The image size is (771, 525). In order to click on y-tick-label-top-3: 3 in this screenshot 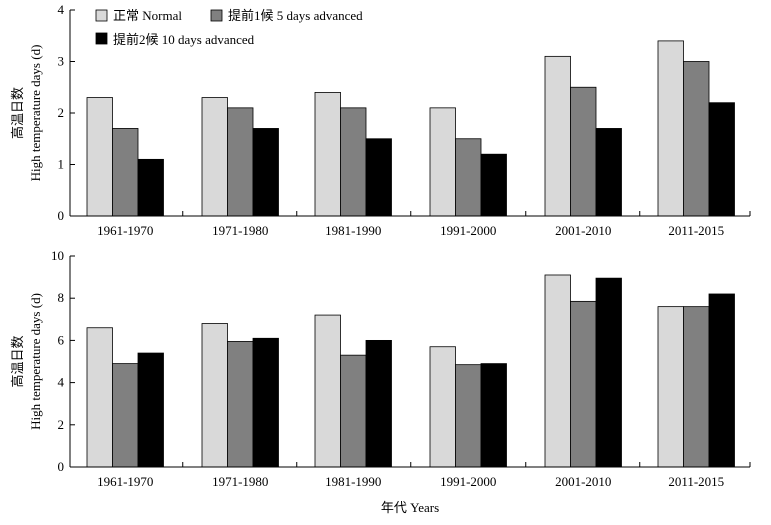, I will do `click(61, 61)`.